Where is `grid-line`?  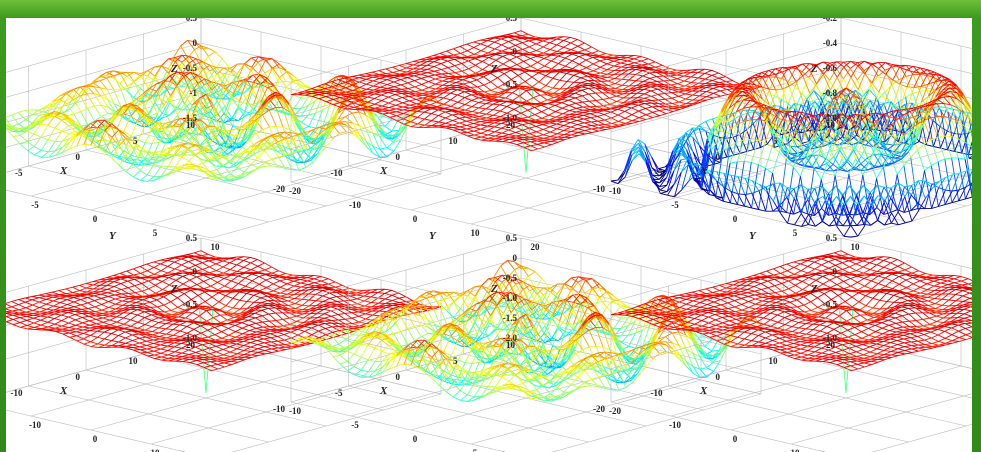 grid-line is located at coordinates (526, 178).